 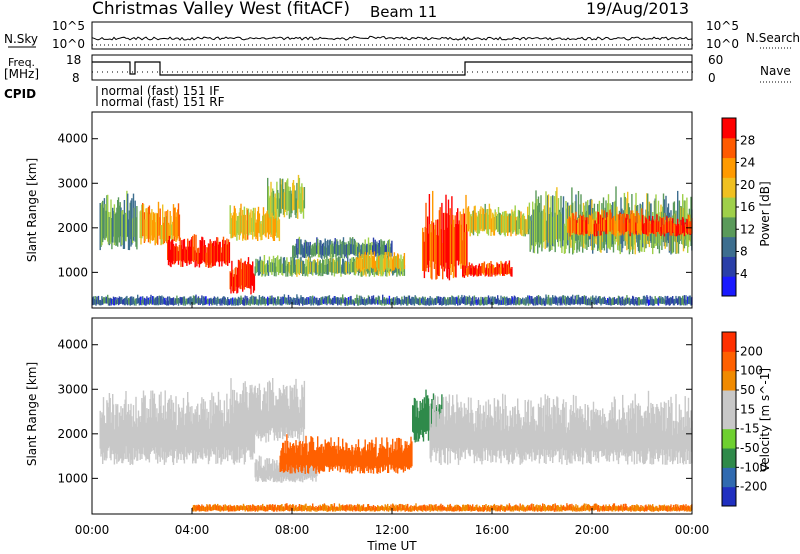 I want to click on colorbar-tick-label: 8, so click(x=744, y=252).